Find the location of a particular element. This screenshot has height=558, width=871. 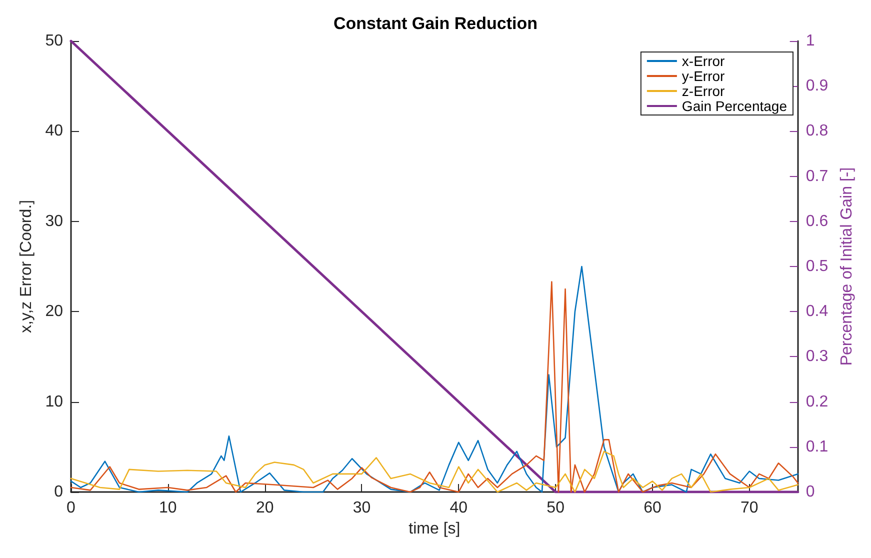

x-tick-label: 10 is located at coordinates (168, 508).